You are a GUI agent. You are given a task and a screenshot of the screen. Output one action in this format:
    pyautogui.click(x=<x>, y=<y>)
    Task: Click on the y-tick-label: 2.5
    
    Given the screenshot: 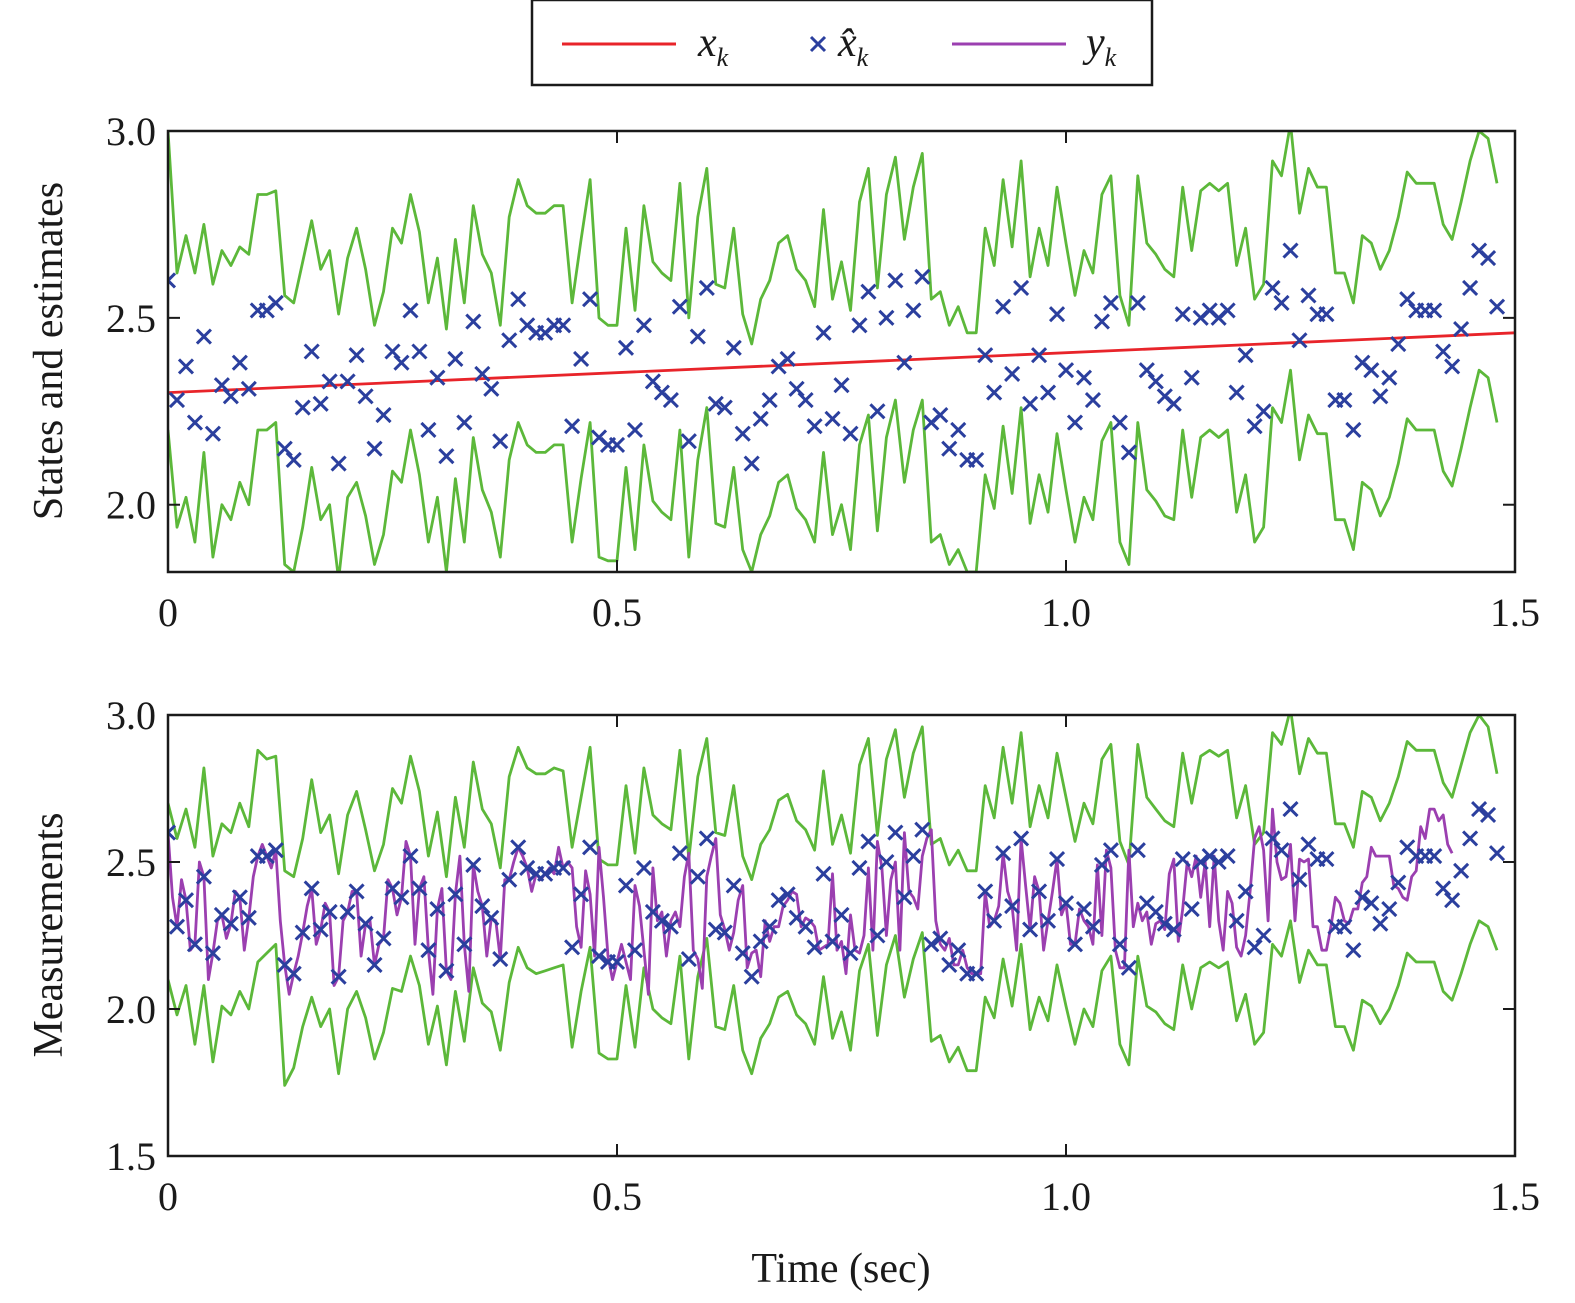 What is the action you would take?
    pyautogui.click(x=131, y=862)
    